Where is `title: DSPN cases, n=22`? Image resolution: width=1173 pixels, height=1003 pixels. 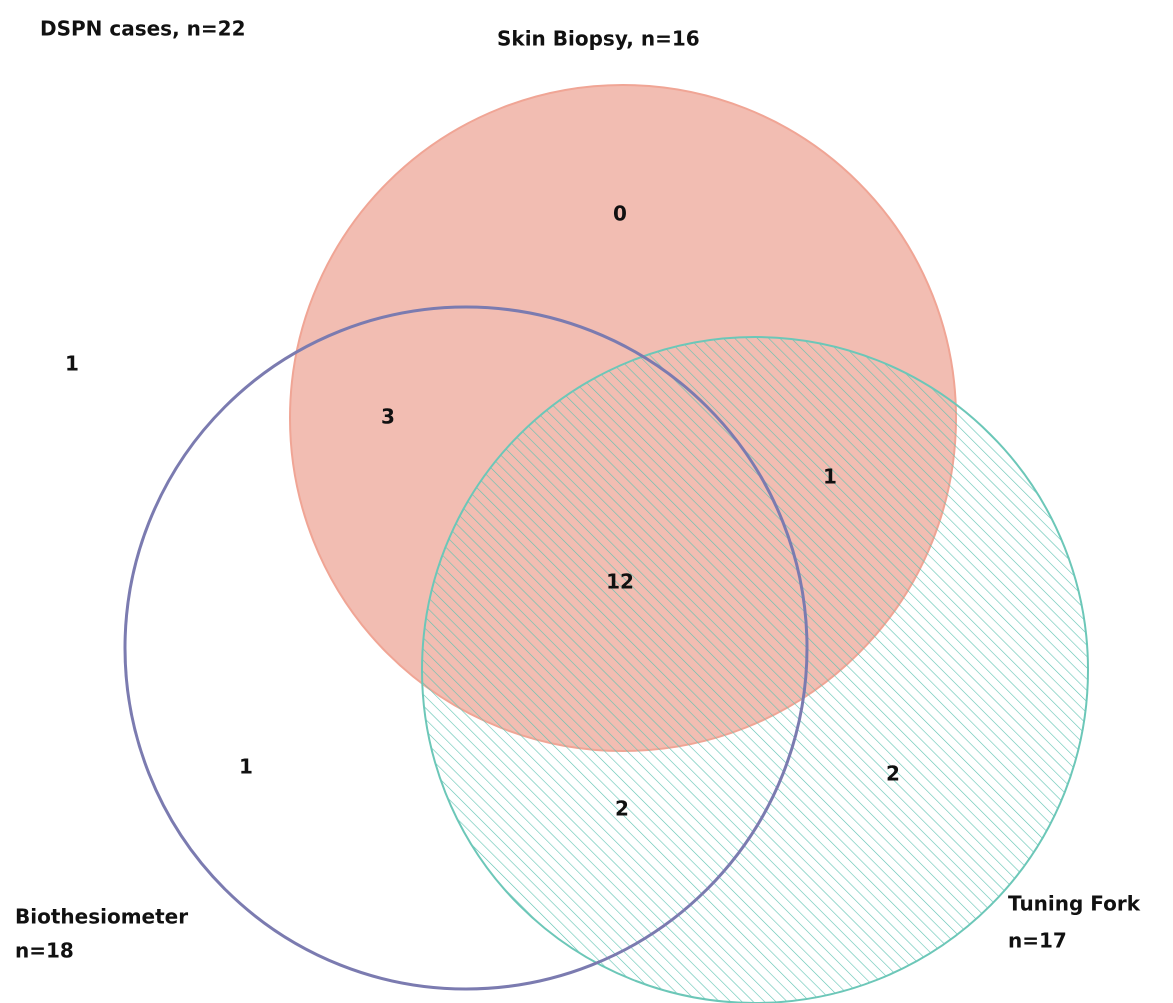
title: DSPN cases, n=22 is located at coordinates (142, 29).